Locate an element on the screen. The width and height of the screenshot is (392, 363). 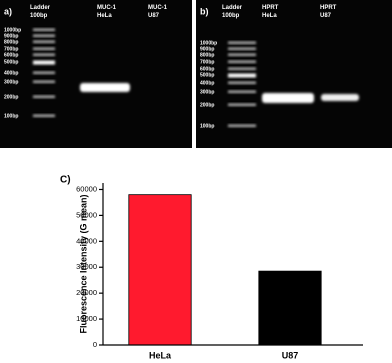
panel-label: b) is located at coordinates (204, 11).